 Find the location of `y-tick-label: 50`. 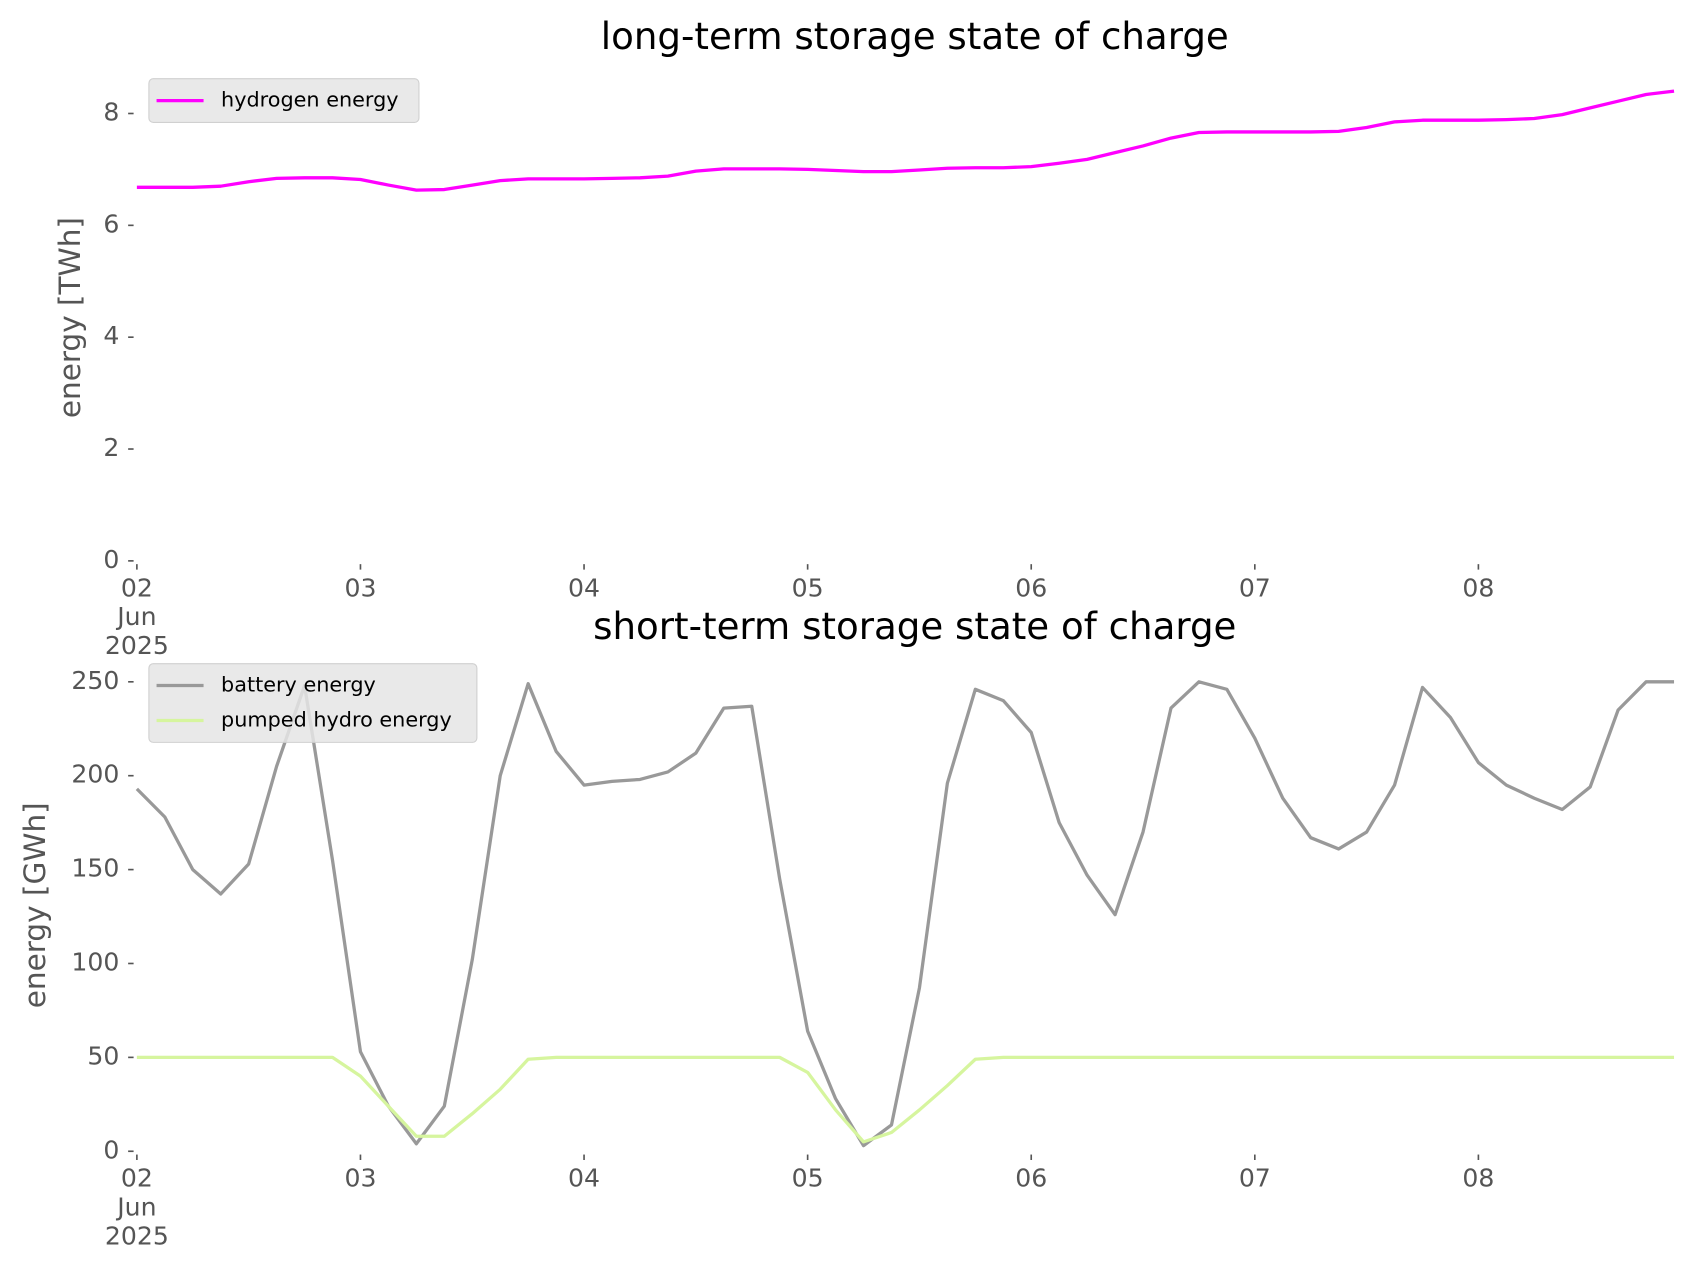

y-tick-label: 50 is located at coordinates (103, 1055).